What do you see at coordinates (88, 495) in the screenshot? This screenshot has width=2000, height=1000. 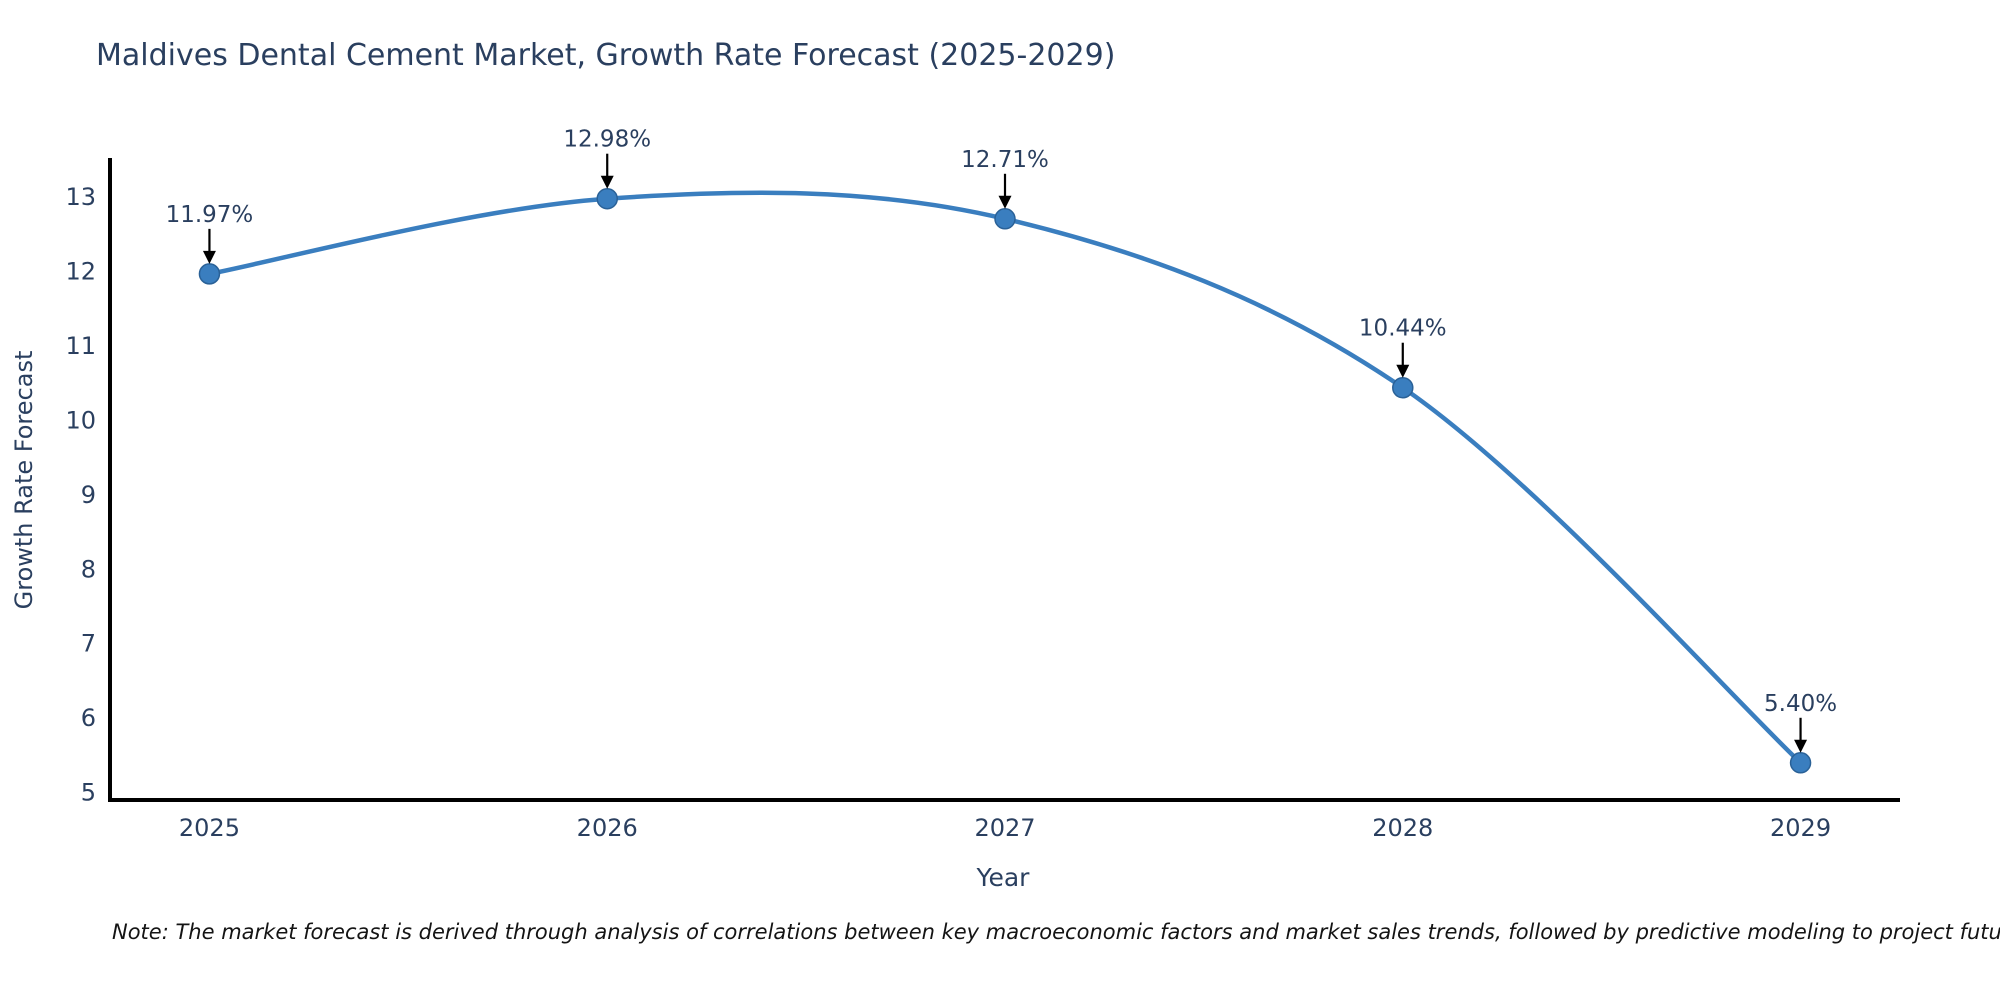 I see `y-tick-label: 9` at bounding box center [88, 495].